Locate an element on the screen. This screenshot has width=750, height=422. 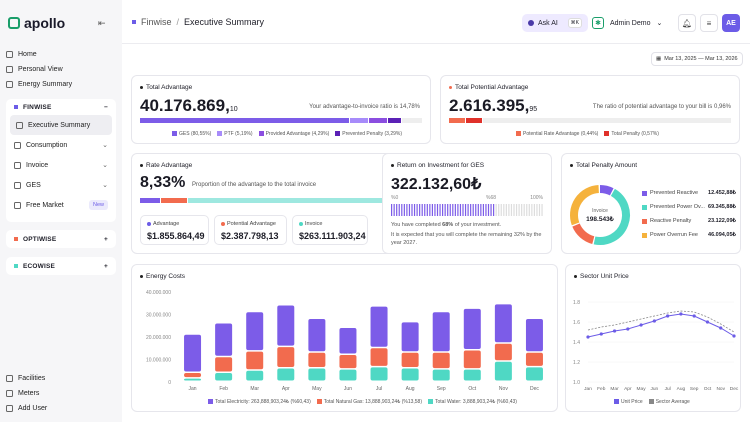
user-menu: ✱ Admin Demo ⌄ is located at coordinates (627, 23).